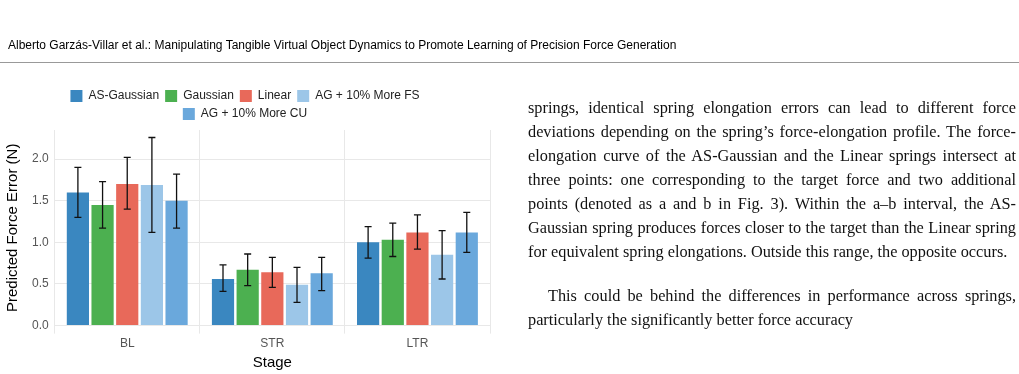 This screenshot has height=374, width=1019. Describe the element at coordinates (127, 343) in the screenshot. I see `x-tick-label: BL` at that location.